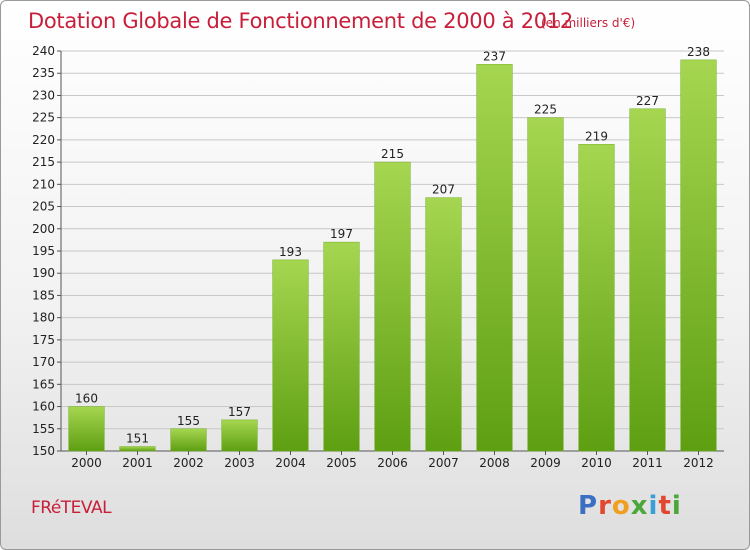  Describe the element at coordinates (43, 51) in the screenshot. I see `y-tick-label: 240` at that location.